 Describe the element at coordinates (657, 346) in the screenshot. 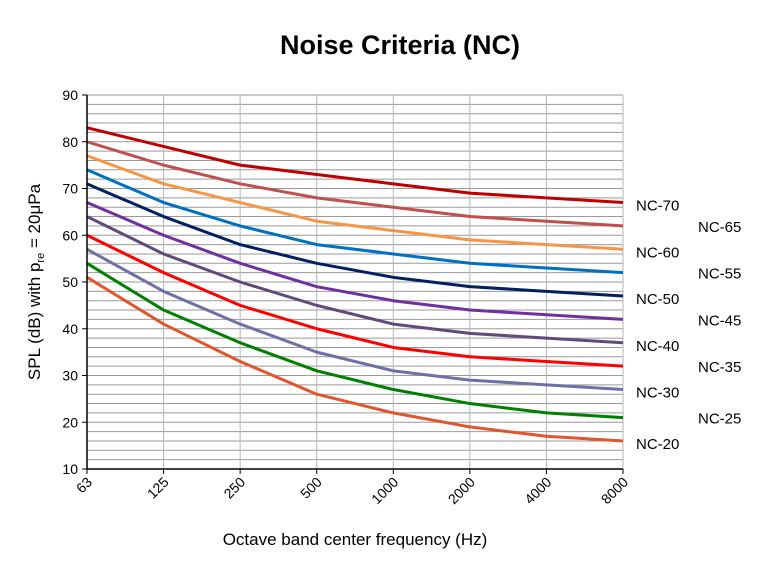

I see `series-label: NC-40` at that location.